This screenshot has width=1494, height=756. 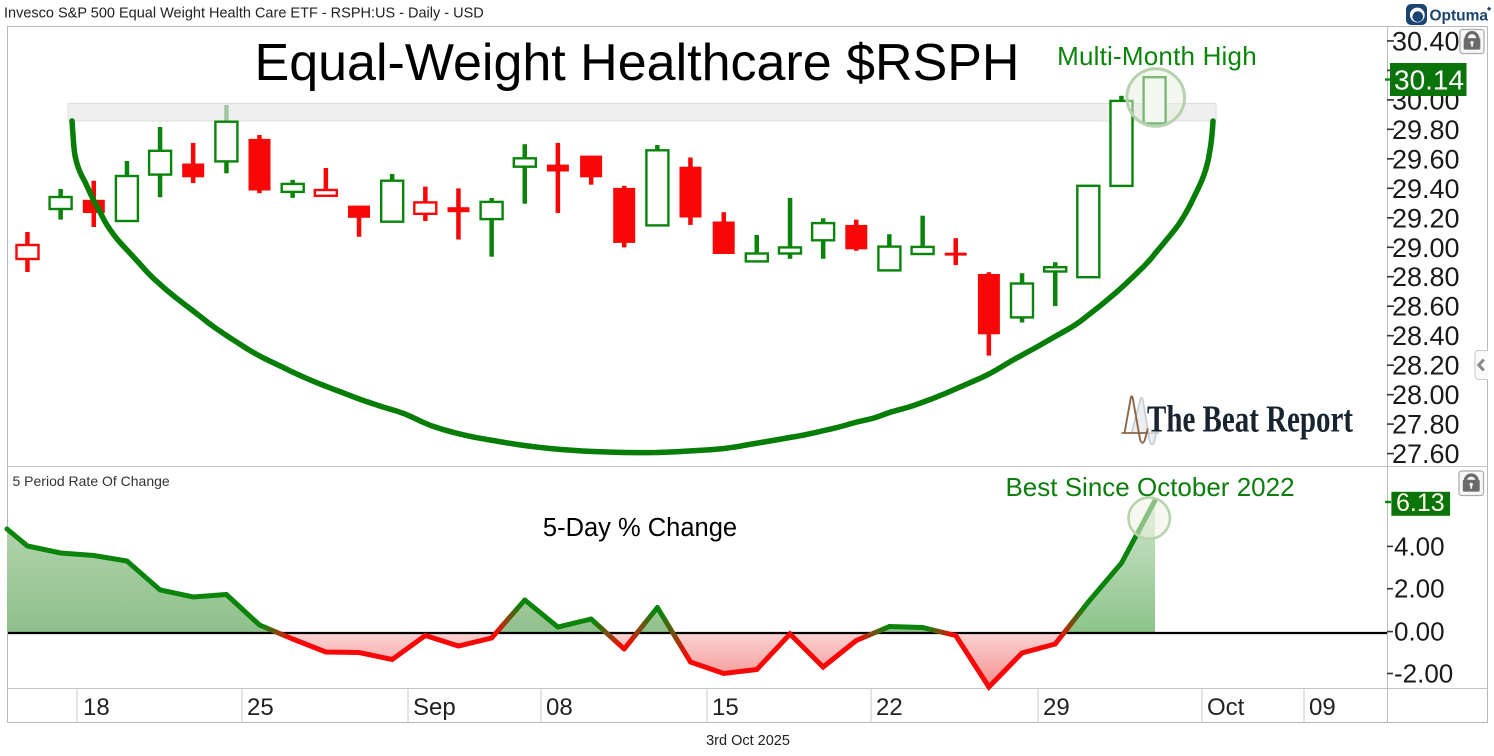 What do you see at coordinates (96, 707) in the screenshot?
I see `svg-text: 18` at bounding box center [96, 707].